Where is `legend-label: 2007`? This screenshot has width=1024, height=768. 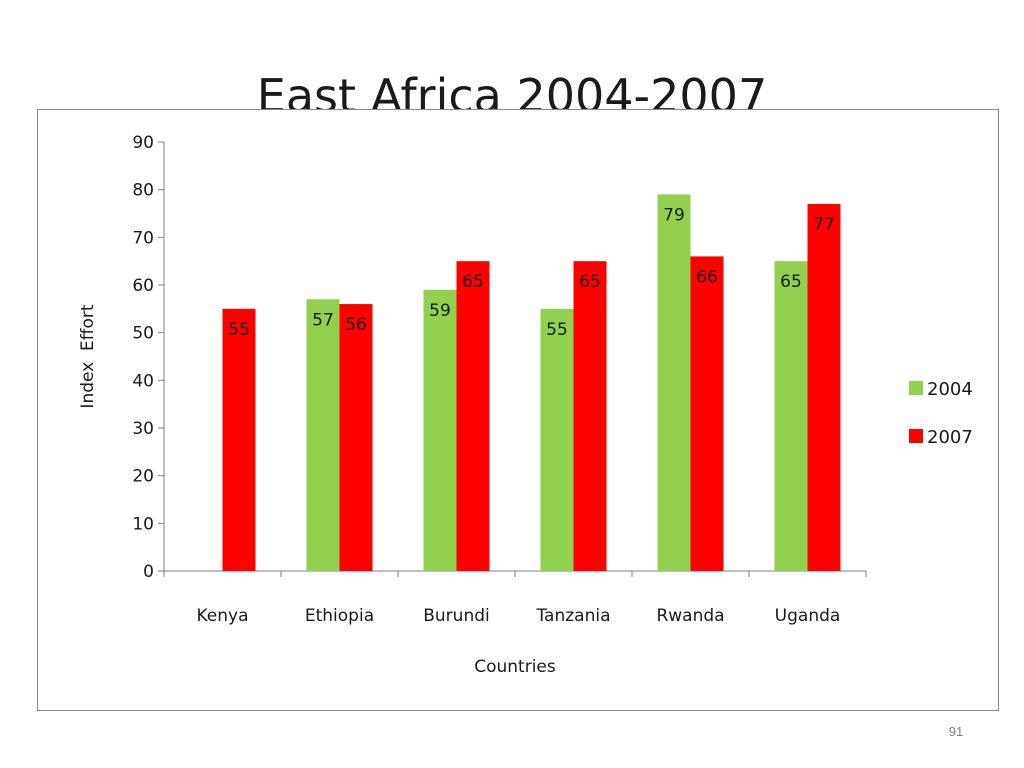
legend-label: 2007 is located at coordinates (950, 437).